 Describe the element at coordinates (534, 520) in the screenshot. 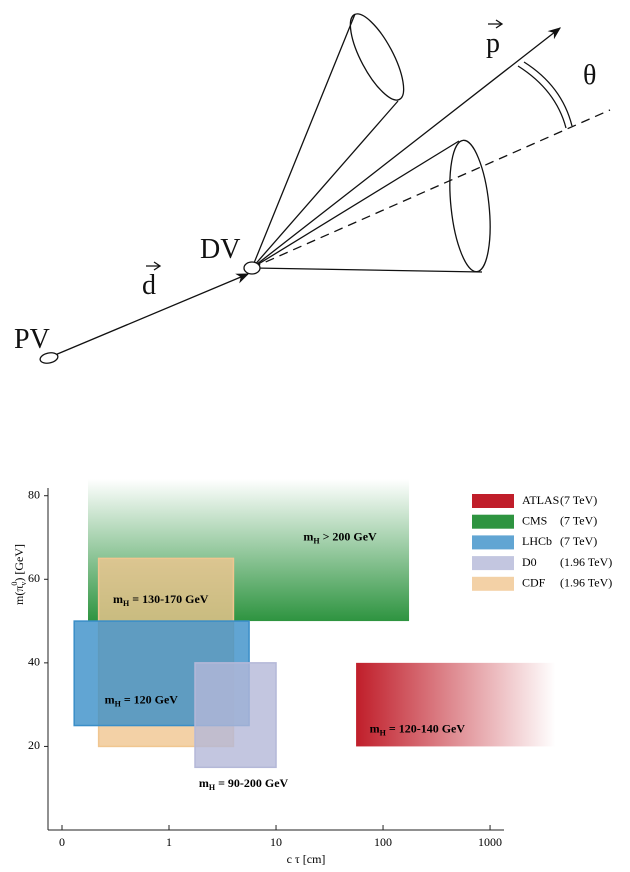

I see `legend-label: CMS` at that location.